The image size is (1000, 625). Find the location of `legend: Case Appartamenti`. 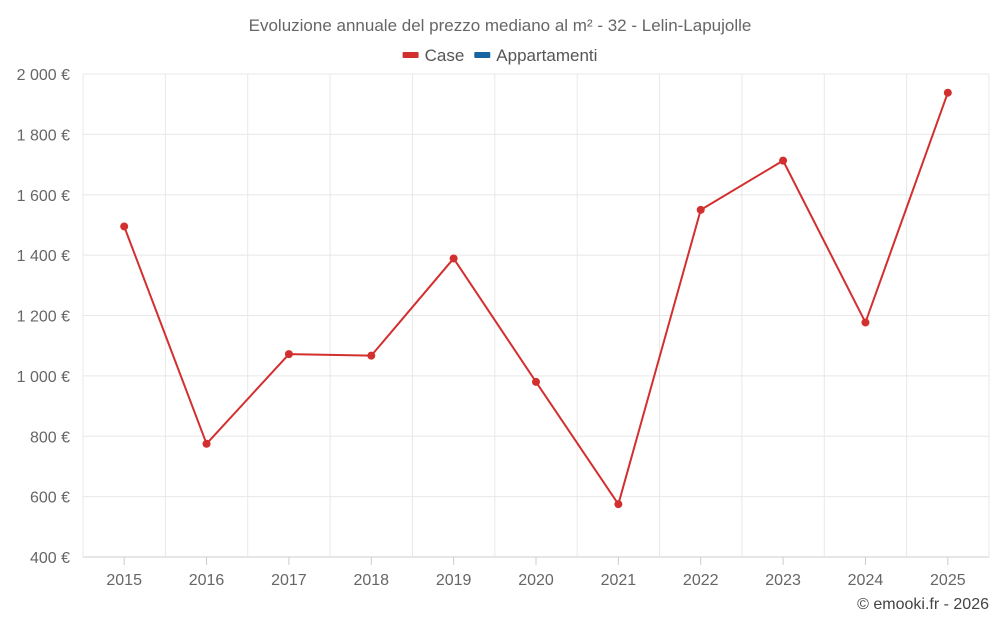

legend: Case Appartamenti is located at coordinates (499, 55).